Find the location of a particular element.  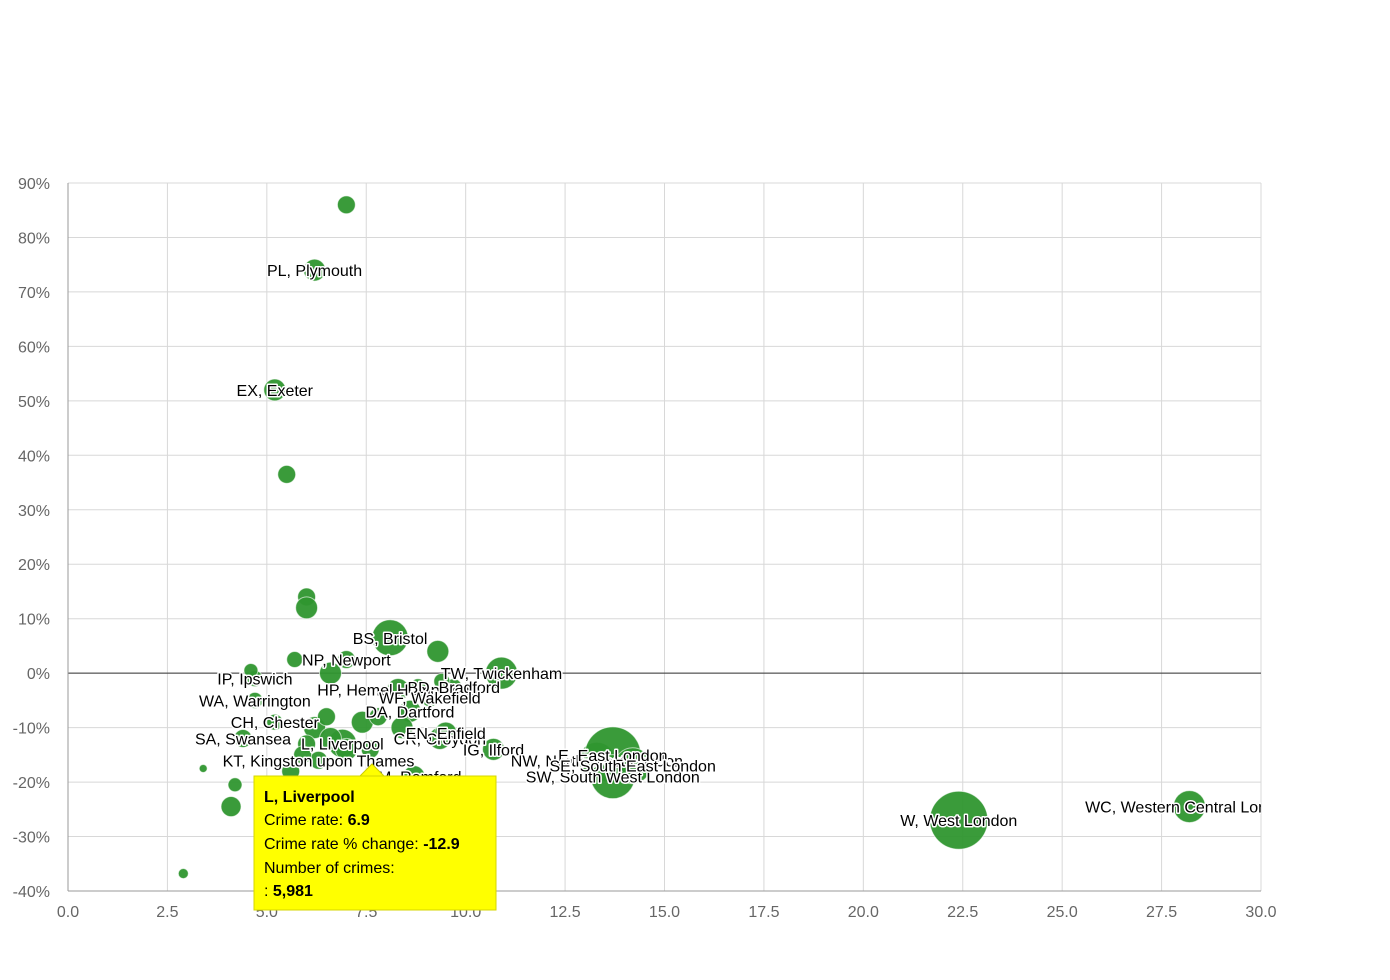

x-tick-label: 2.5 is located at coordinates (167, 912).